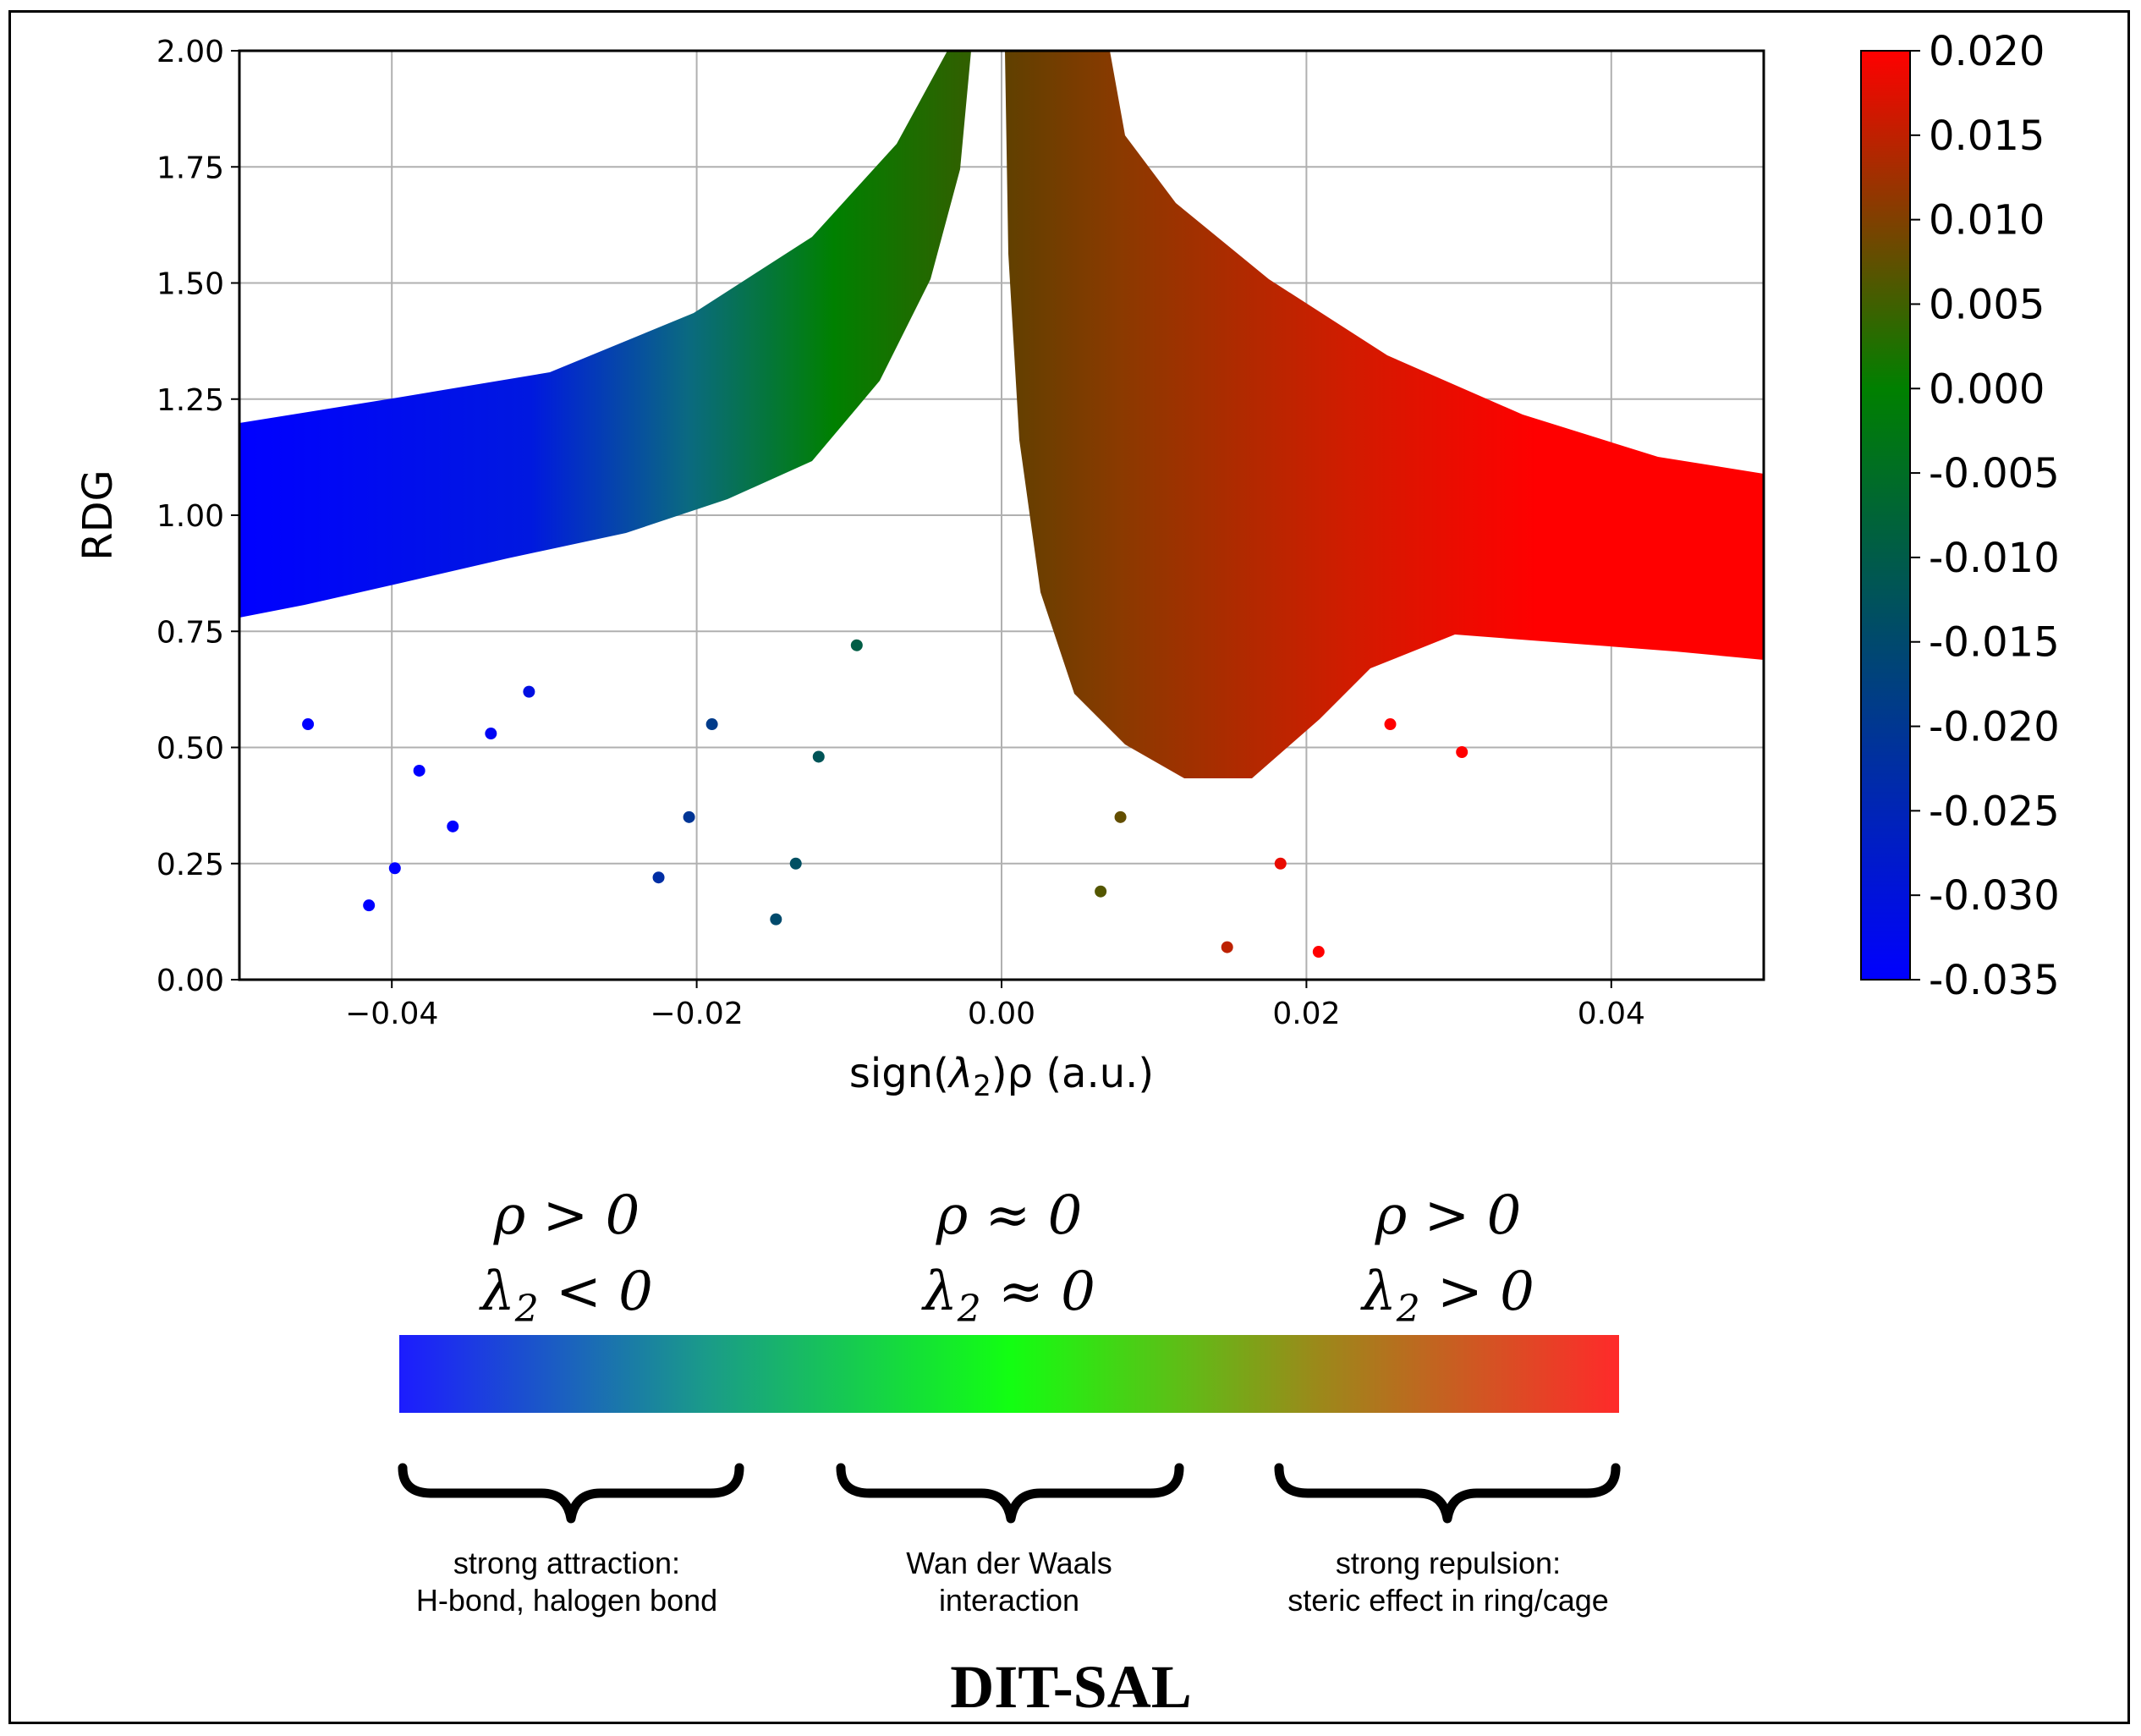  Describe the element at coordinates (1885, 515) in the screenshot. I see `colorbar` at that location.